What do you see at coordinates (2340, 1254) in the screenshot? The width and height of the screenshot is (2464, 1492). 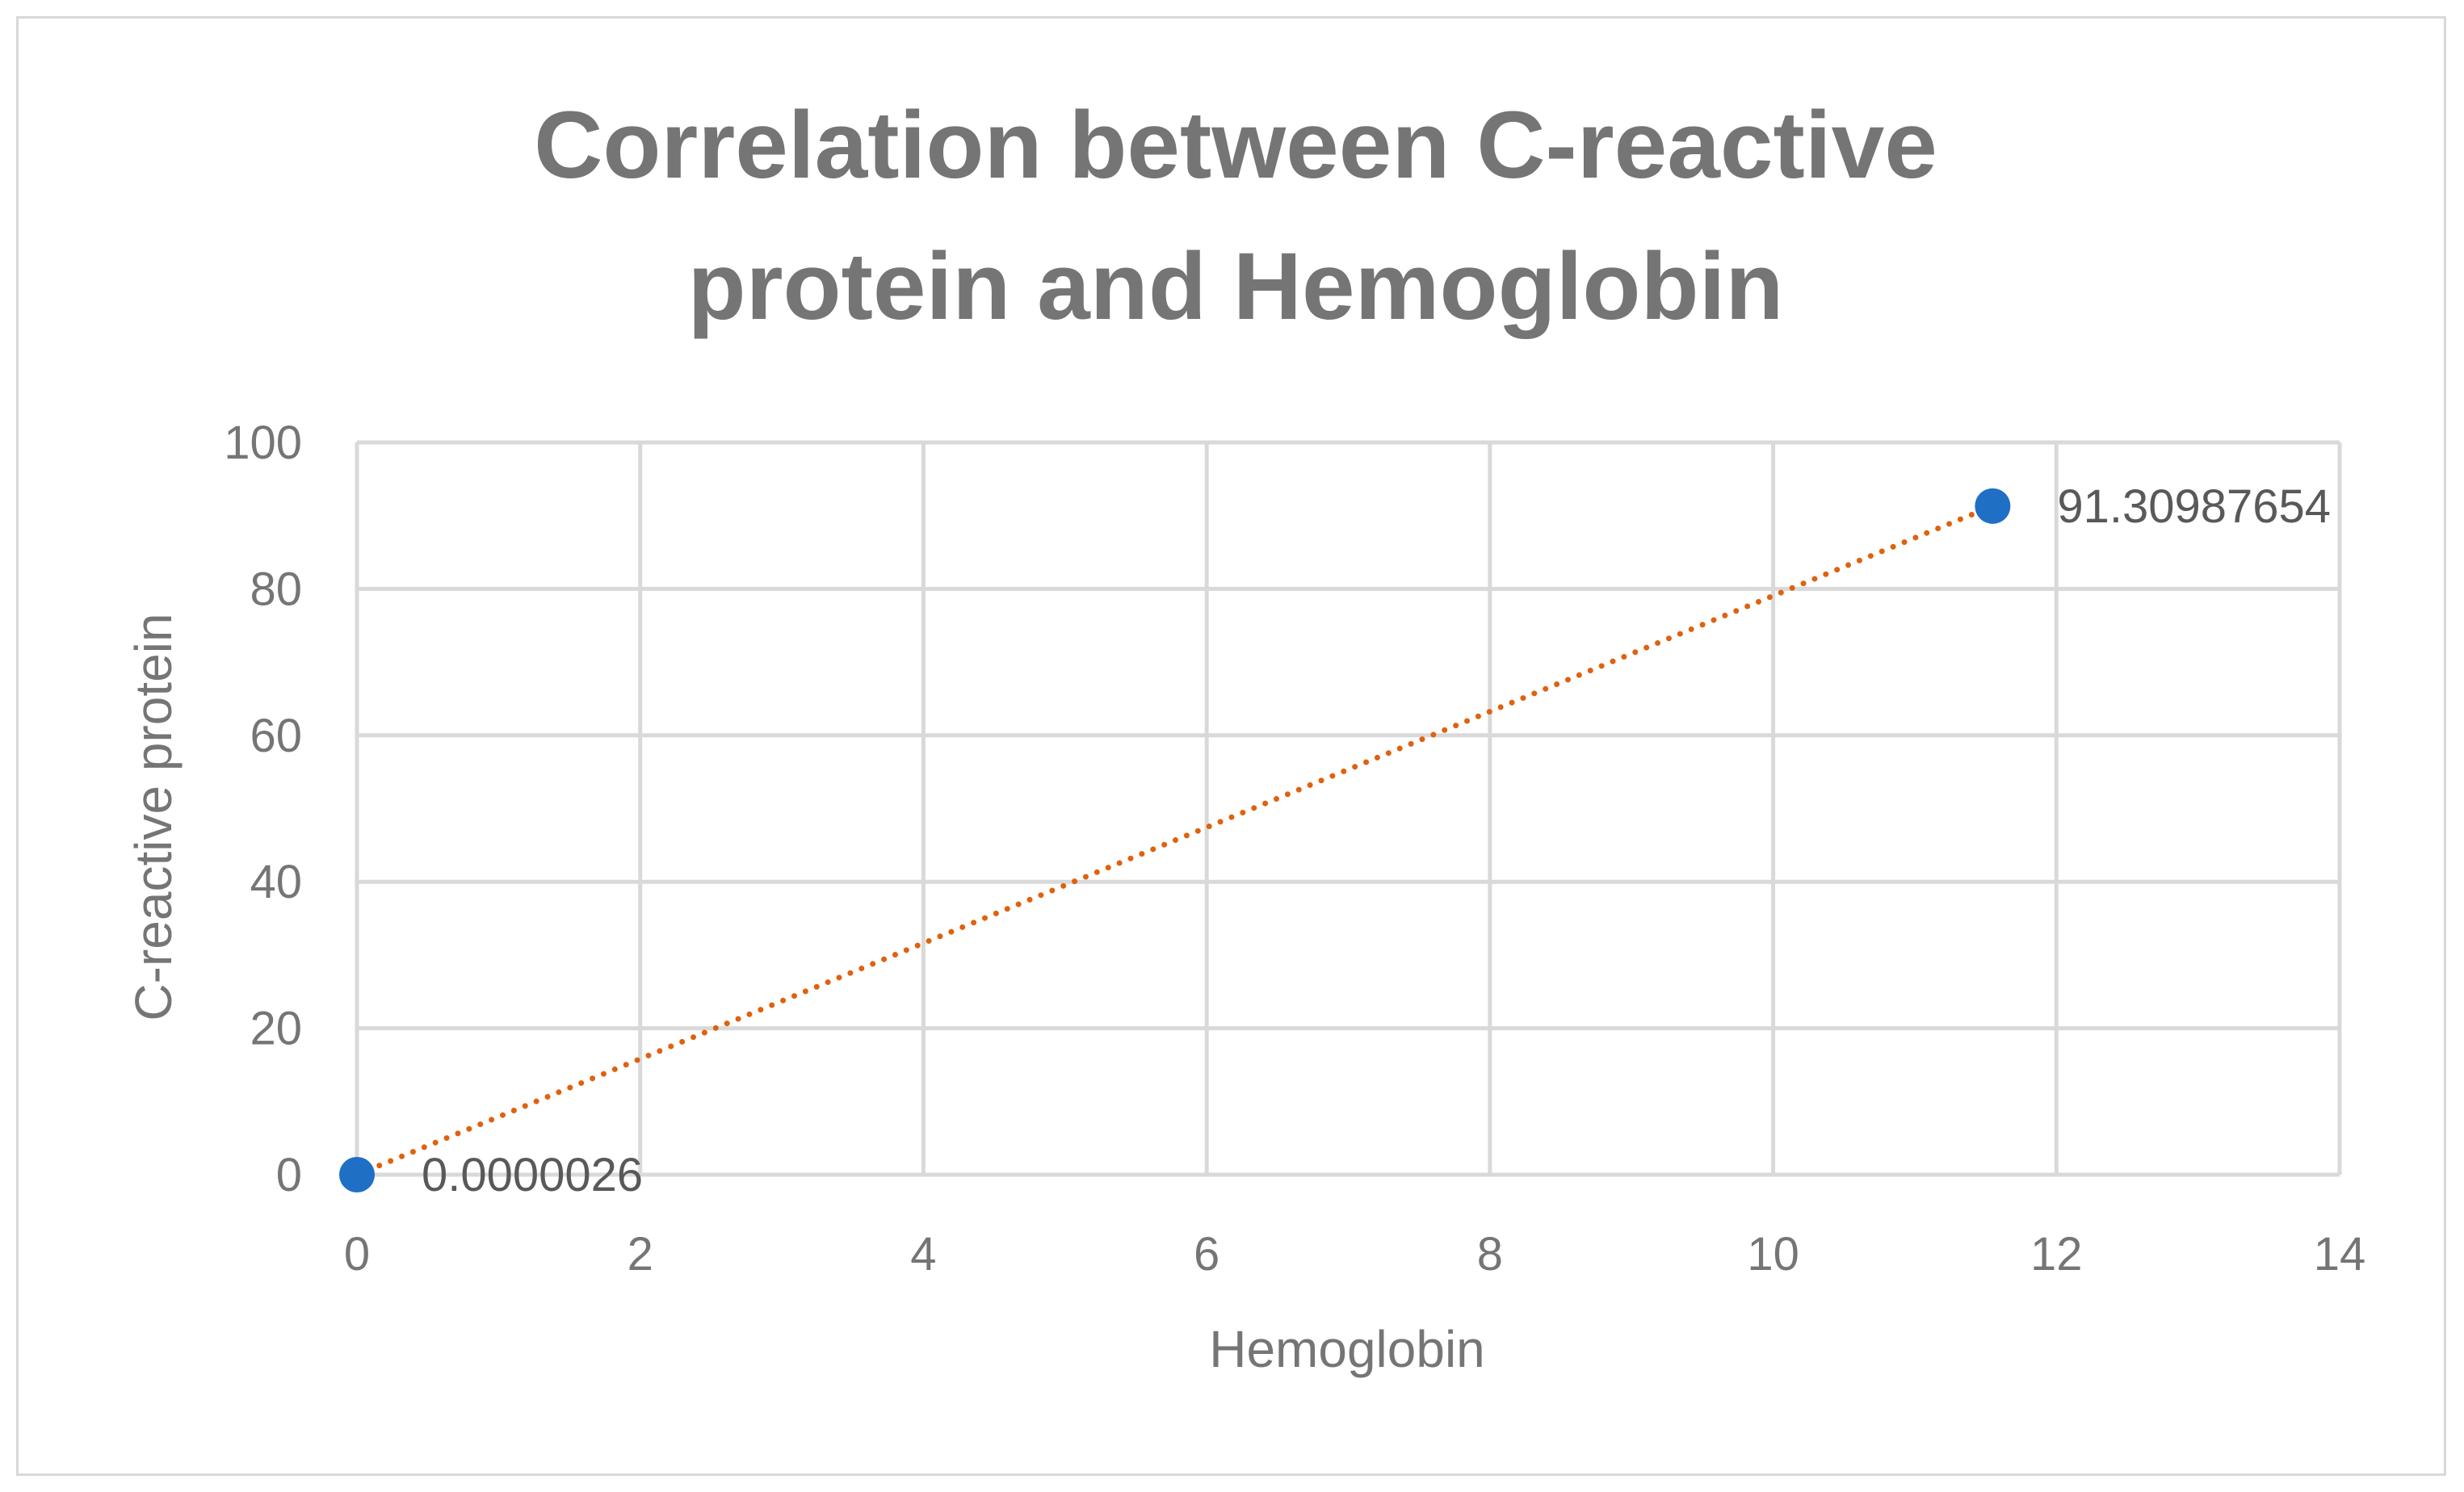 I see `x-tick-label: 14` at bounding box center [2340, 1254].